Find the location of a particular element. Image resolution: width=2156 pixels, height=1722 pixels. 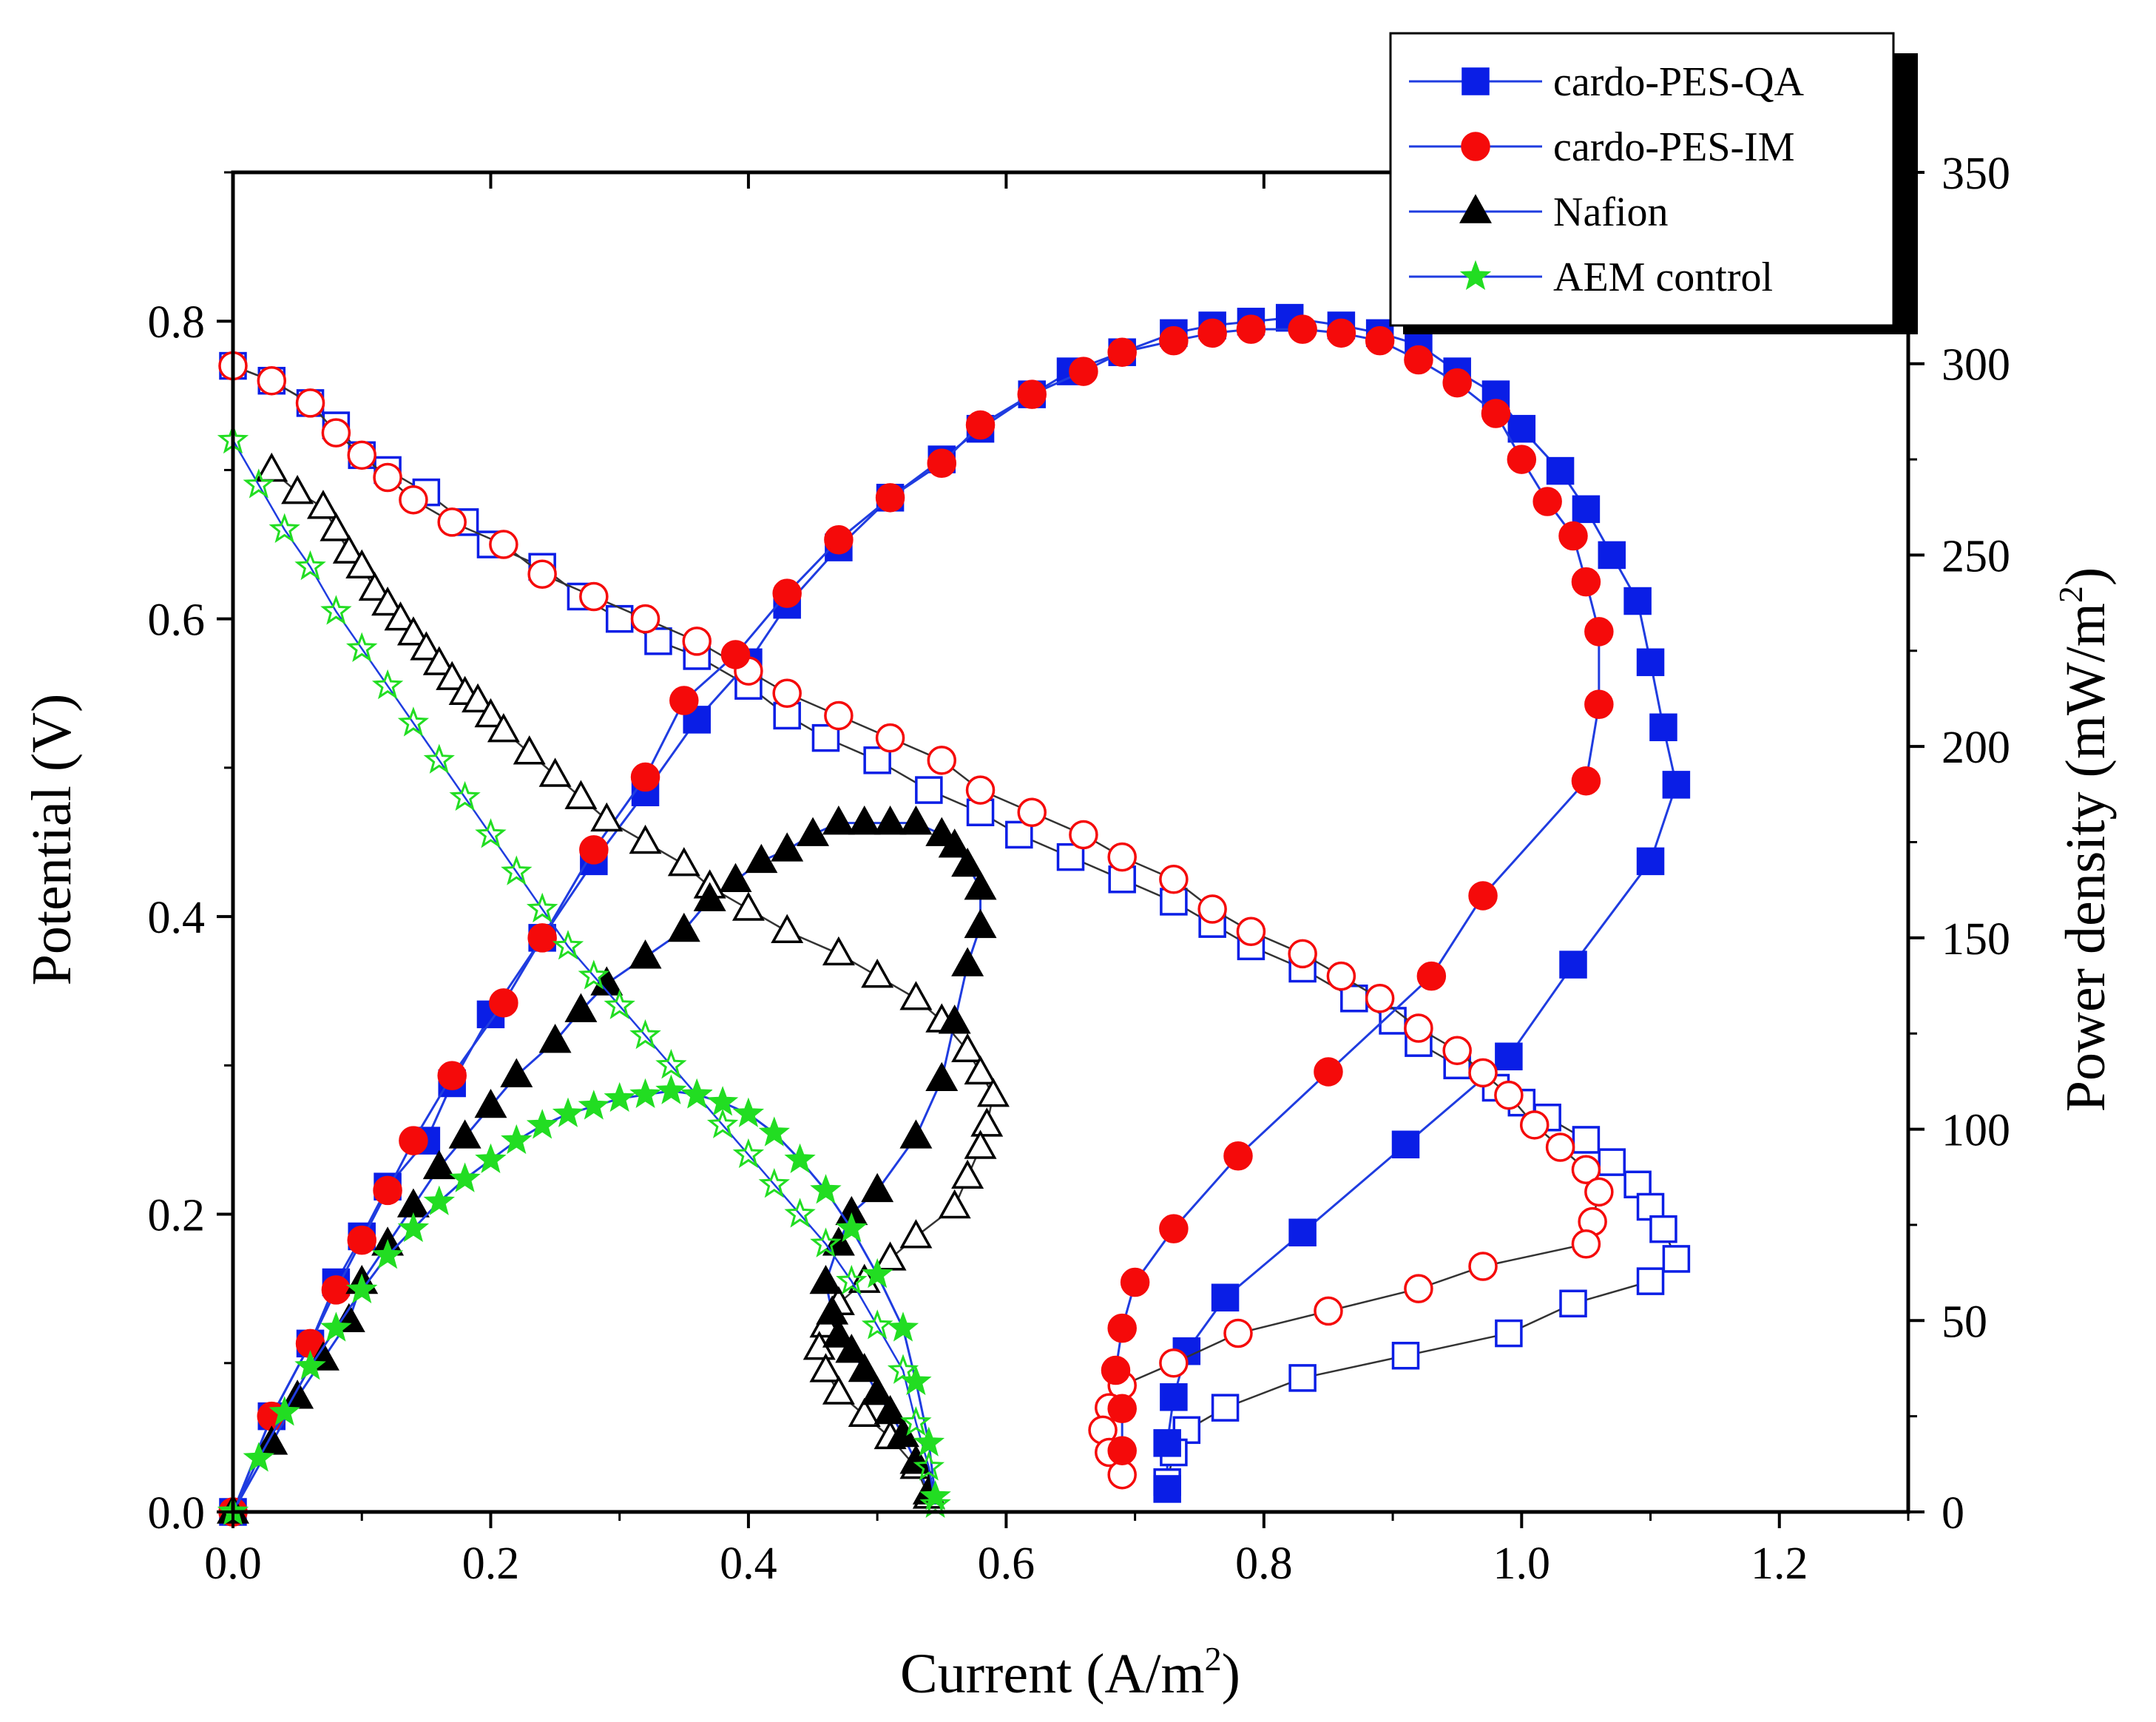

y2-tick-label: 50 is located at coordinates (1964, 1322).